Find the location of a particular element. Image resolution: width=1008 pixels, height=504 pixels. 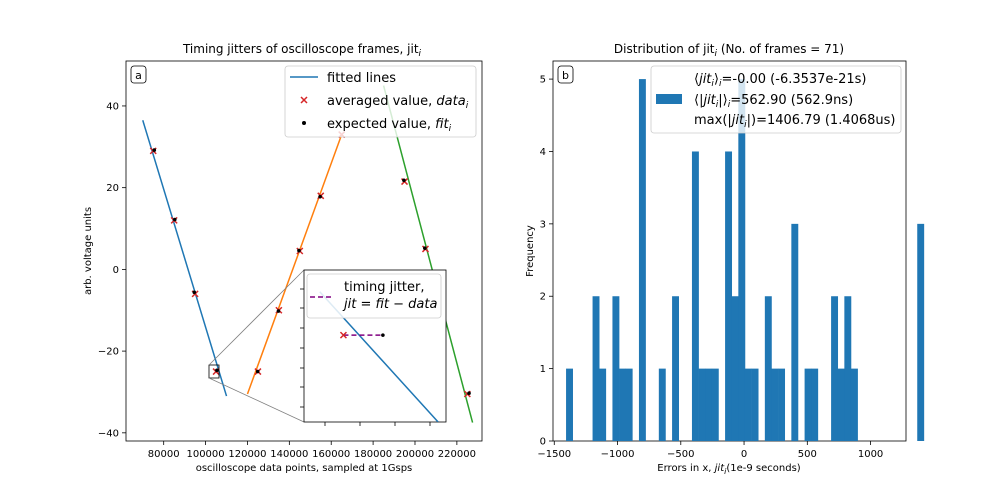

right-y-tick-label: 4 is located at coordinates (543, 152).